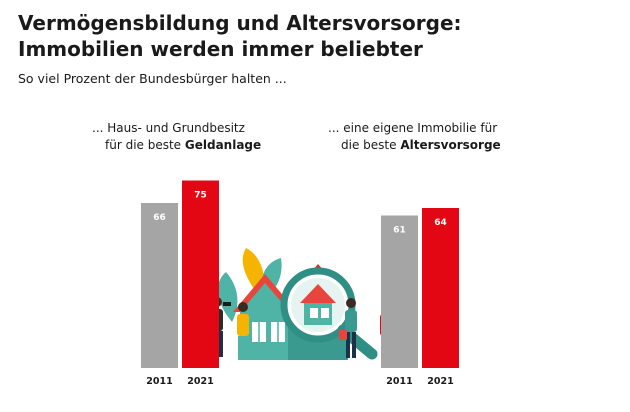 The image size is (630, 412). I want to click on value-label-chart2-2011: 61, so click(399, 231).